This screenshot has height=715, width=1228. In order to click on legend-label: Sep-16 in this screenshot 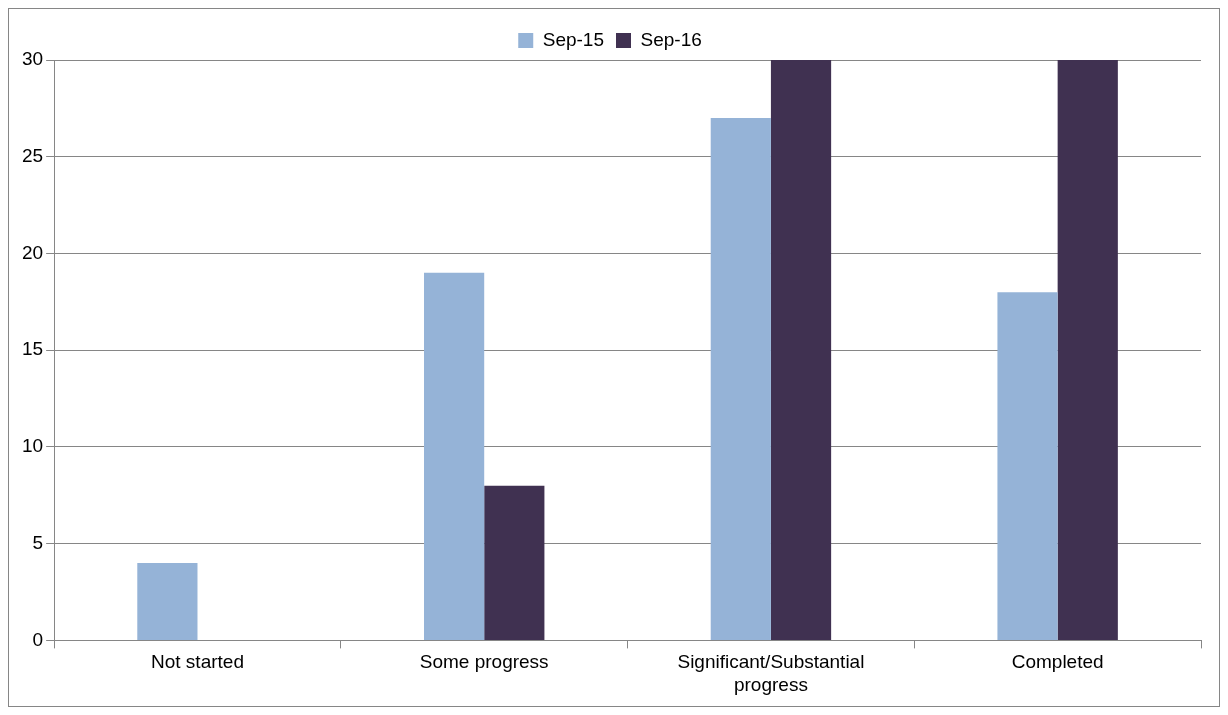, I will do `click(671, 39)`.